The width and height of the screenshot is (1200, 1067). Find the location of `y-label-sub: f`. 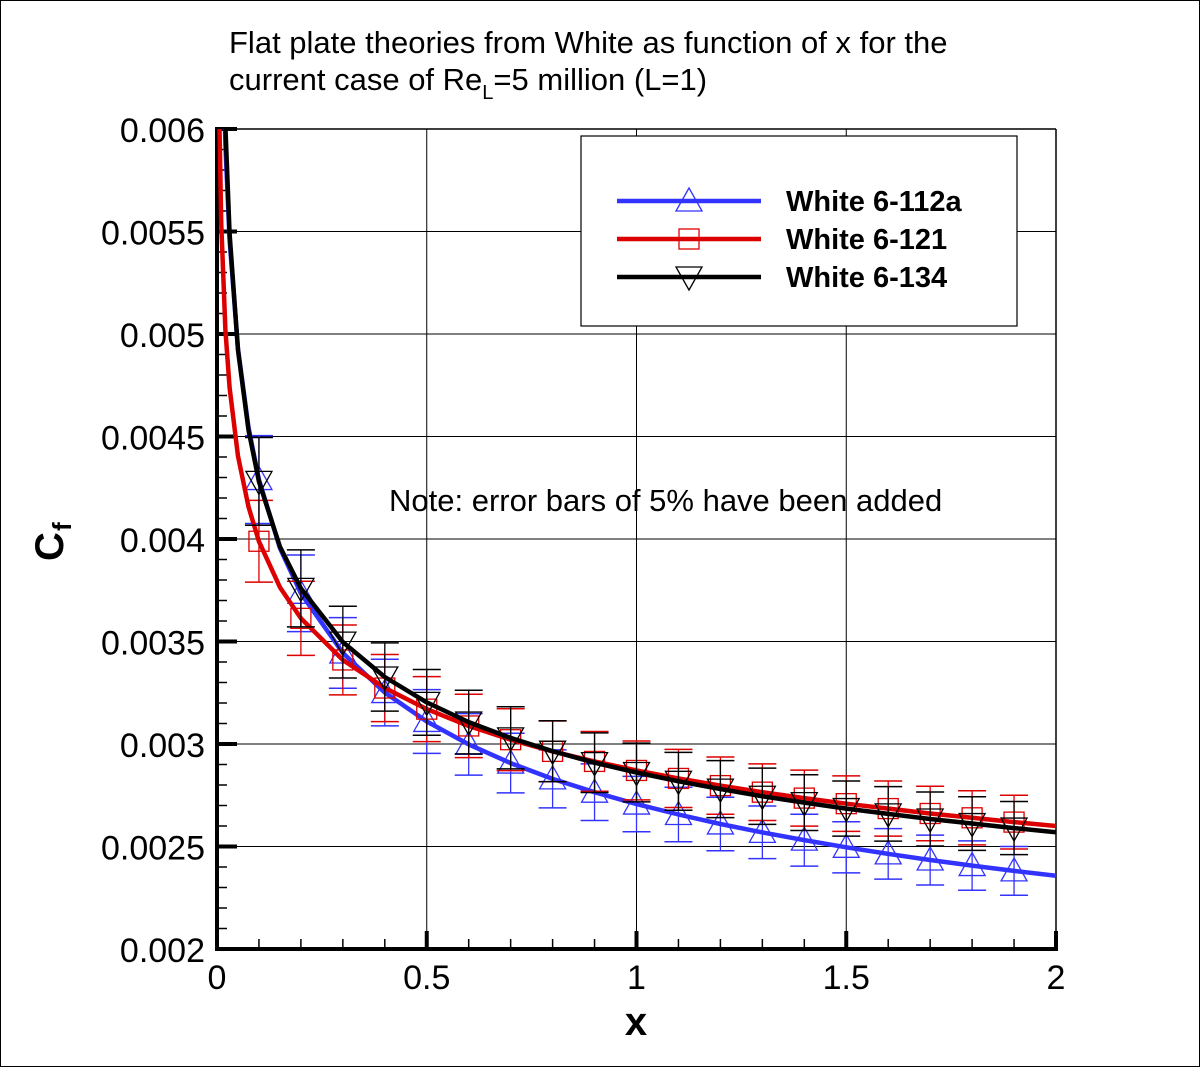

y-label-sub: f is located at coordinates (62, 526).